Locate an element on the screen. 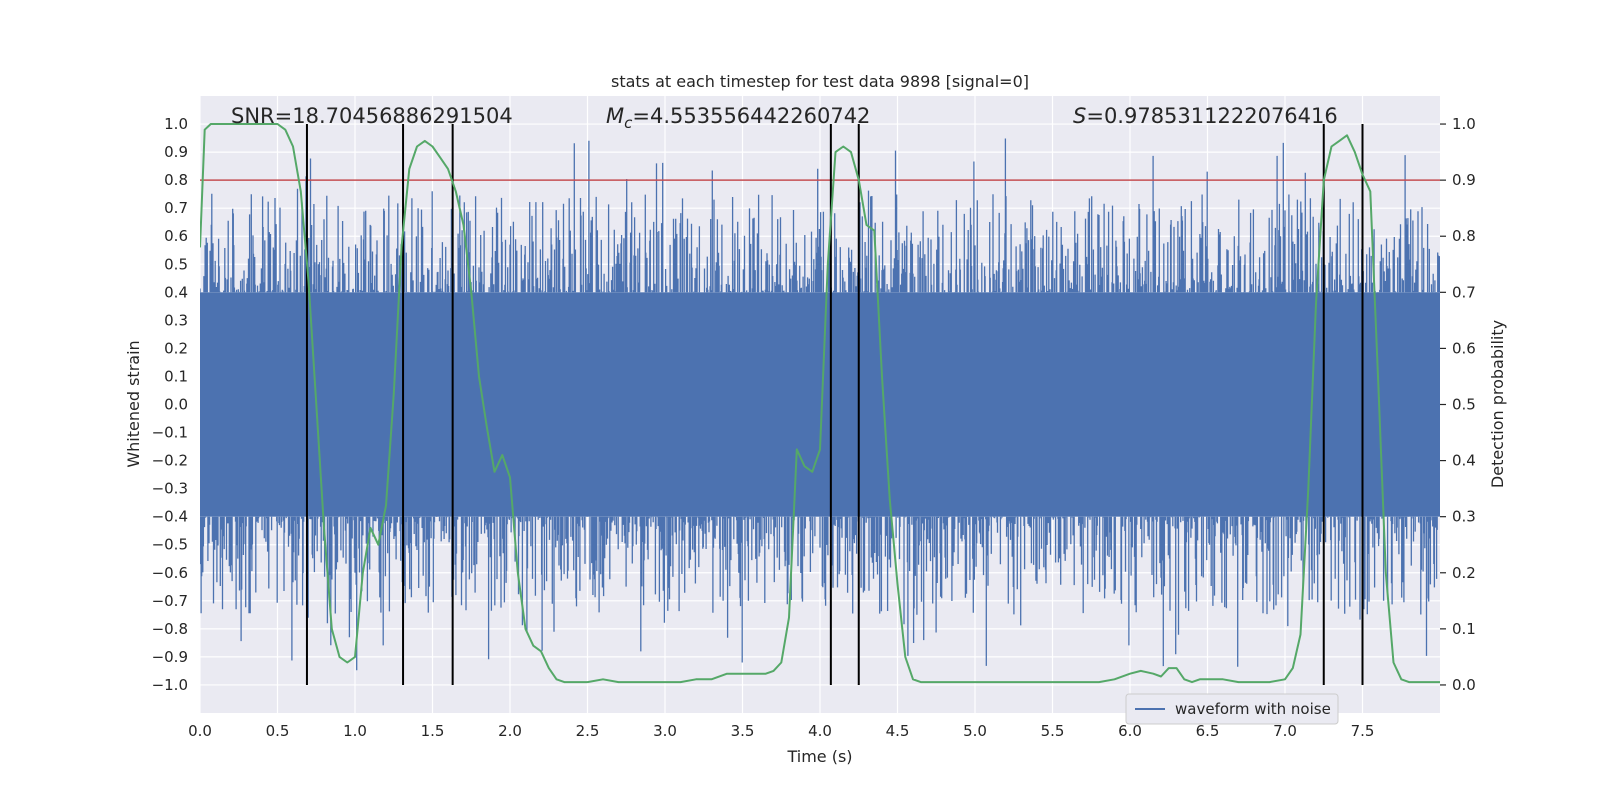 The height and width of the screenshot is (800, 1600). left-tick-label: 0.2 is located at coordinates (176, 348).